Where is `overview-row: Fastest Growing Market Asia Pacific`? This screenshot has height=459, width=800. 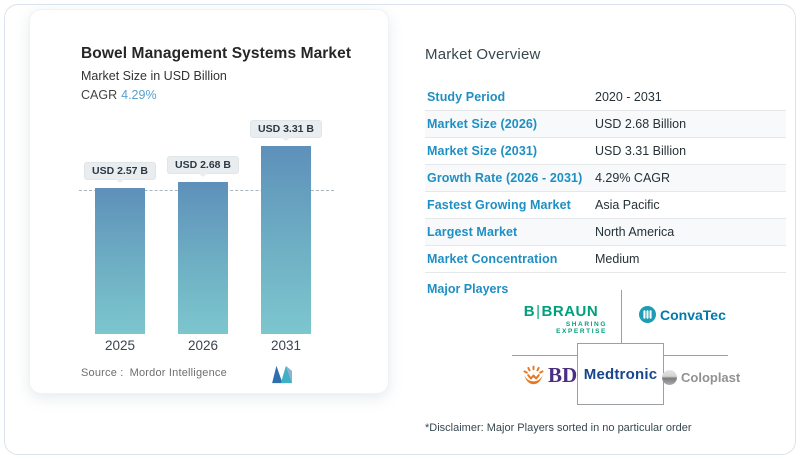 overview-row: Fastest Growing Market Asia Pacific is located at coordinates (605, 205).